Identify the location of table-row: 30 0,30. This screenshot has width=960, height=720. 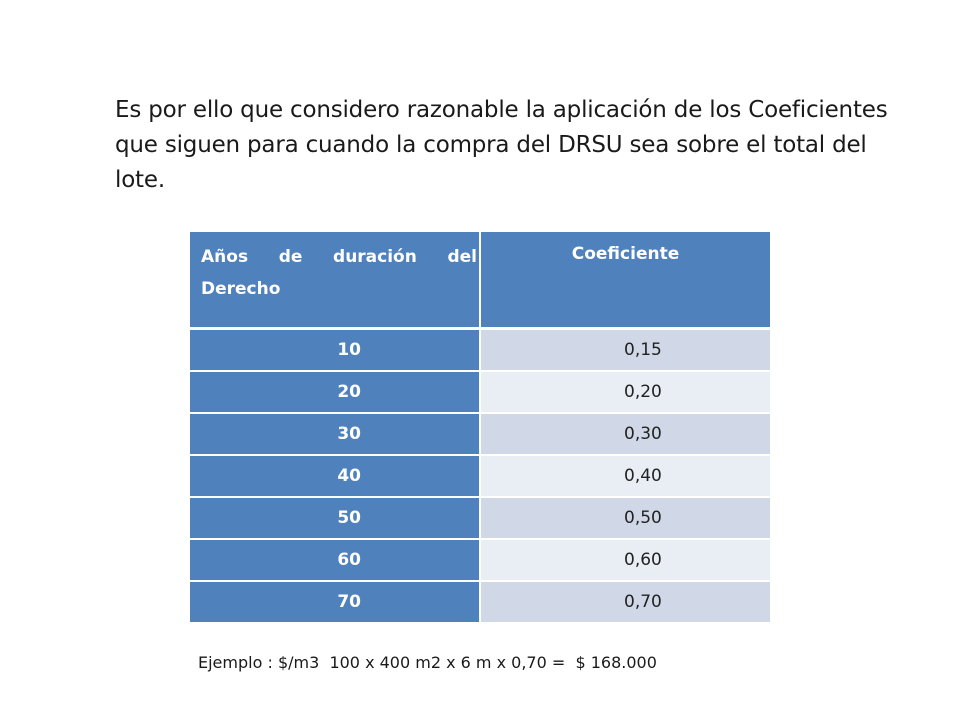
(480, 434).